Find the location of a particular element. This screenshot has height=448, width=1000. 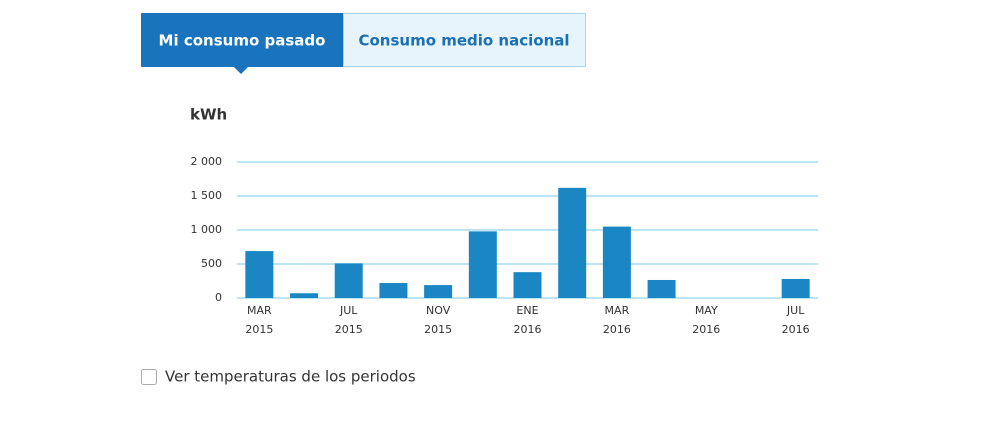

y-tick-label: 0 is located at coordinates (218, 297).